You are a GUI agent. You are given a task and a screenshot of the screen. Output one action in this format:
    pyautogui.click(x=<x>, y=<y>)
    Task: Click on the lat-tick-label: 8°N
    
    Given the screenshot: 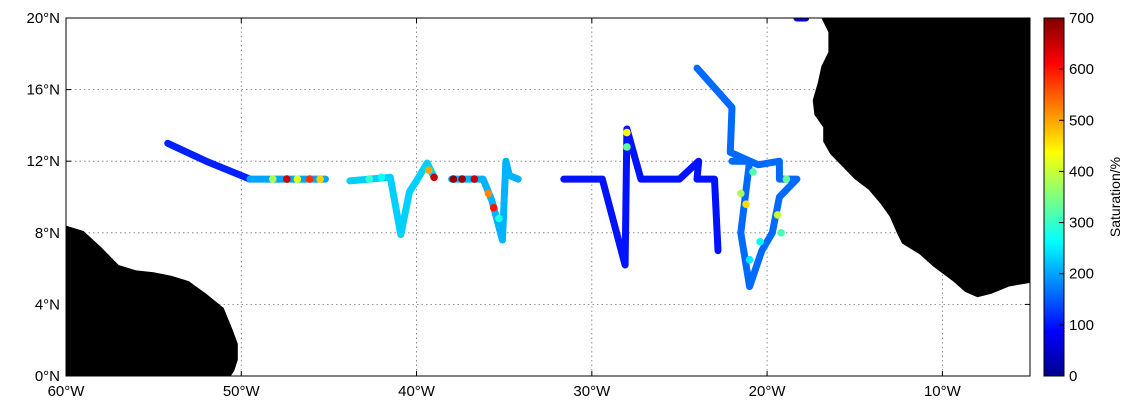 What is the action you would take?
    pyautogui.click(x=47, y=233)
    